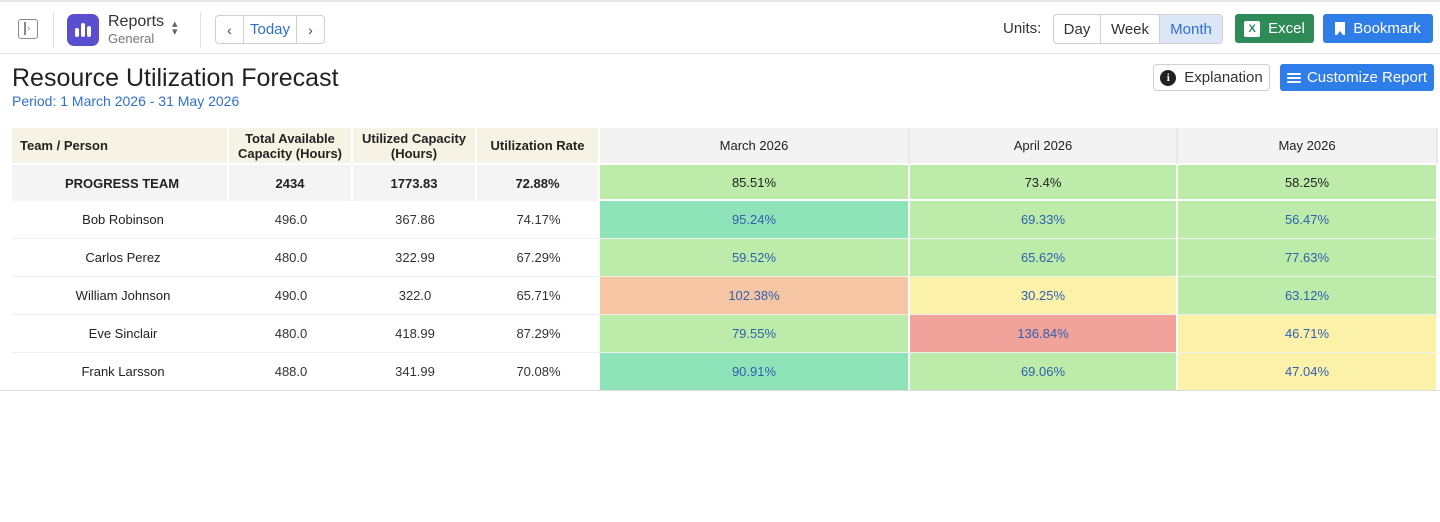 This screenshot has height=522, width=1440. I want to click on total-capacity: 490.0, so click(291, 296).